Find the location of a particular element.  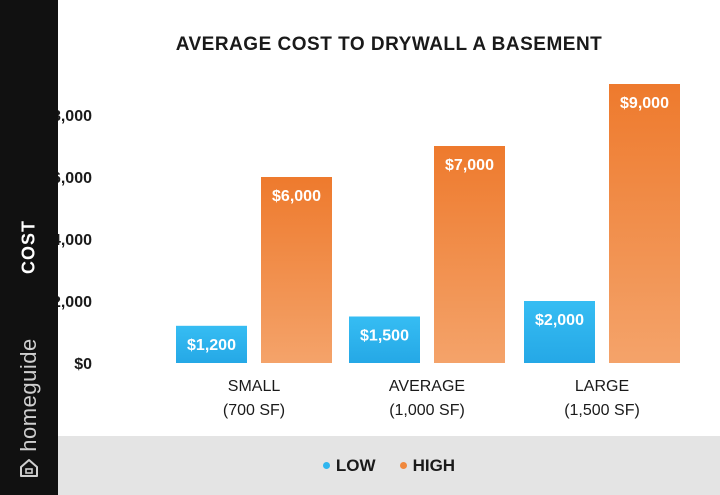

bar-low-average is located at coordinates (384, 339).